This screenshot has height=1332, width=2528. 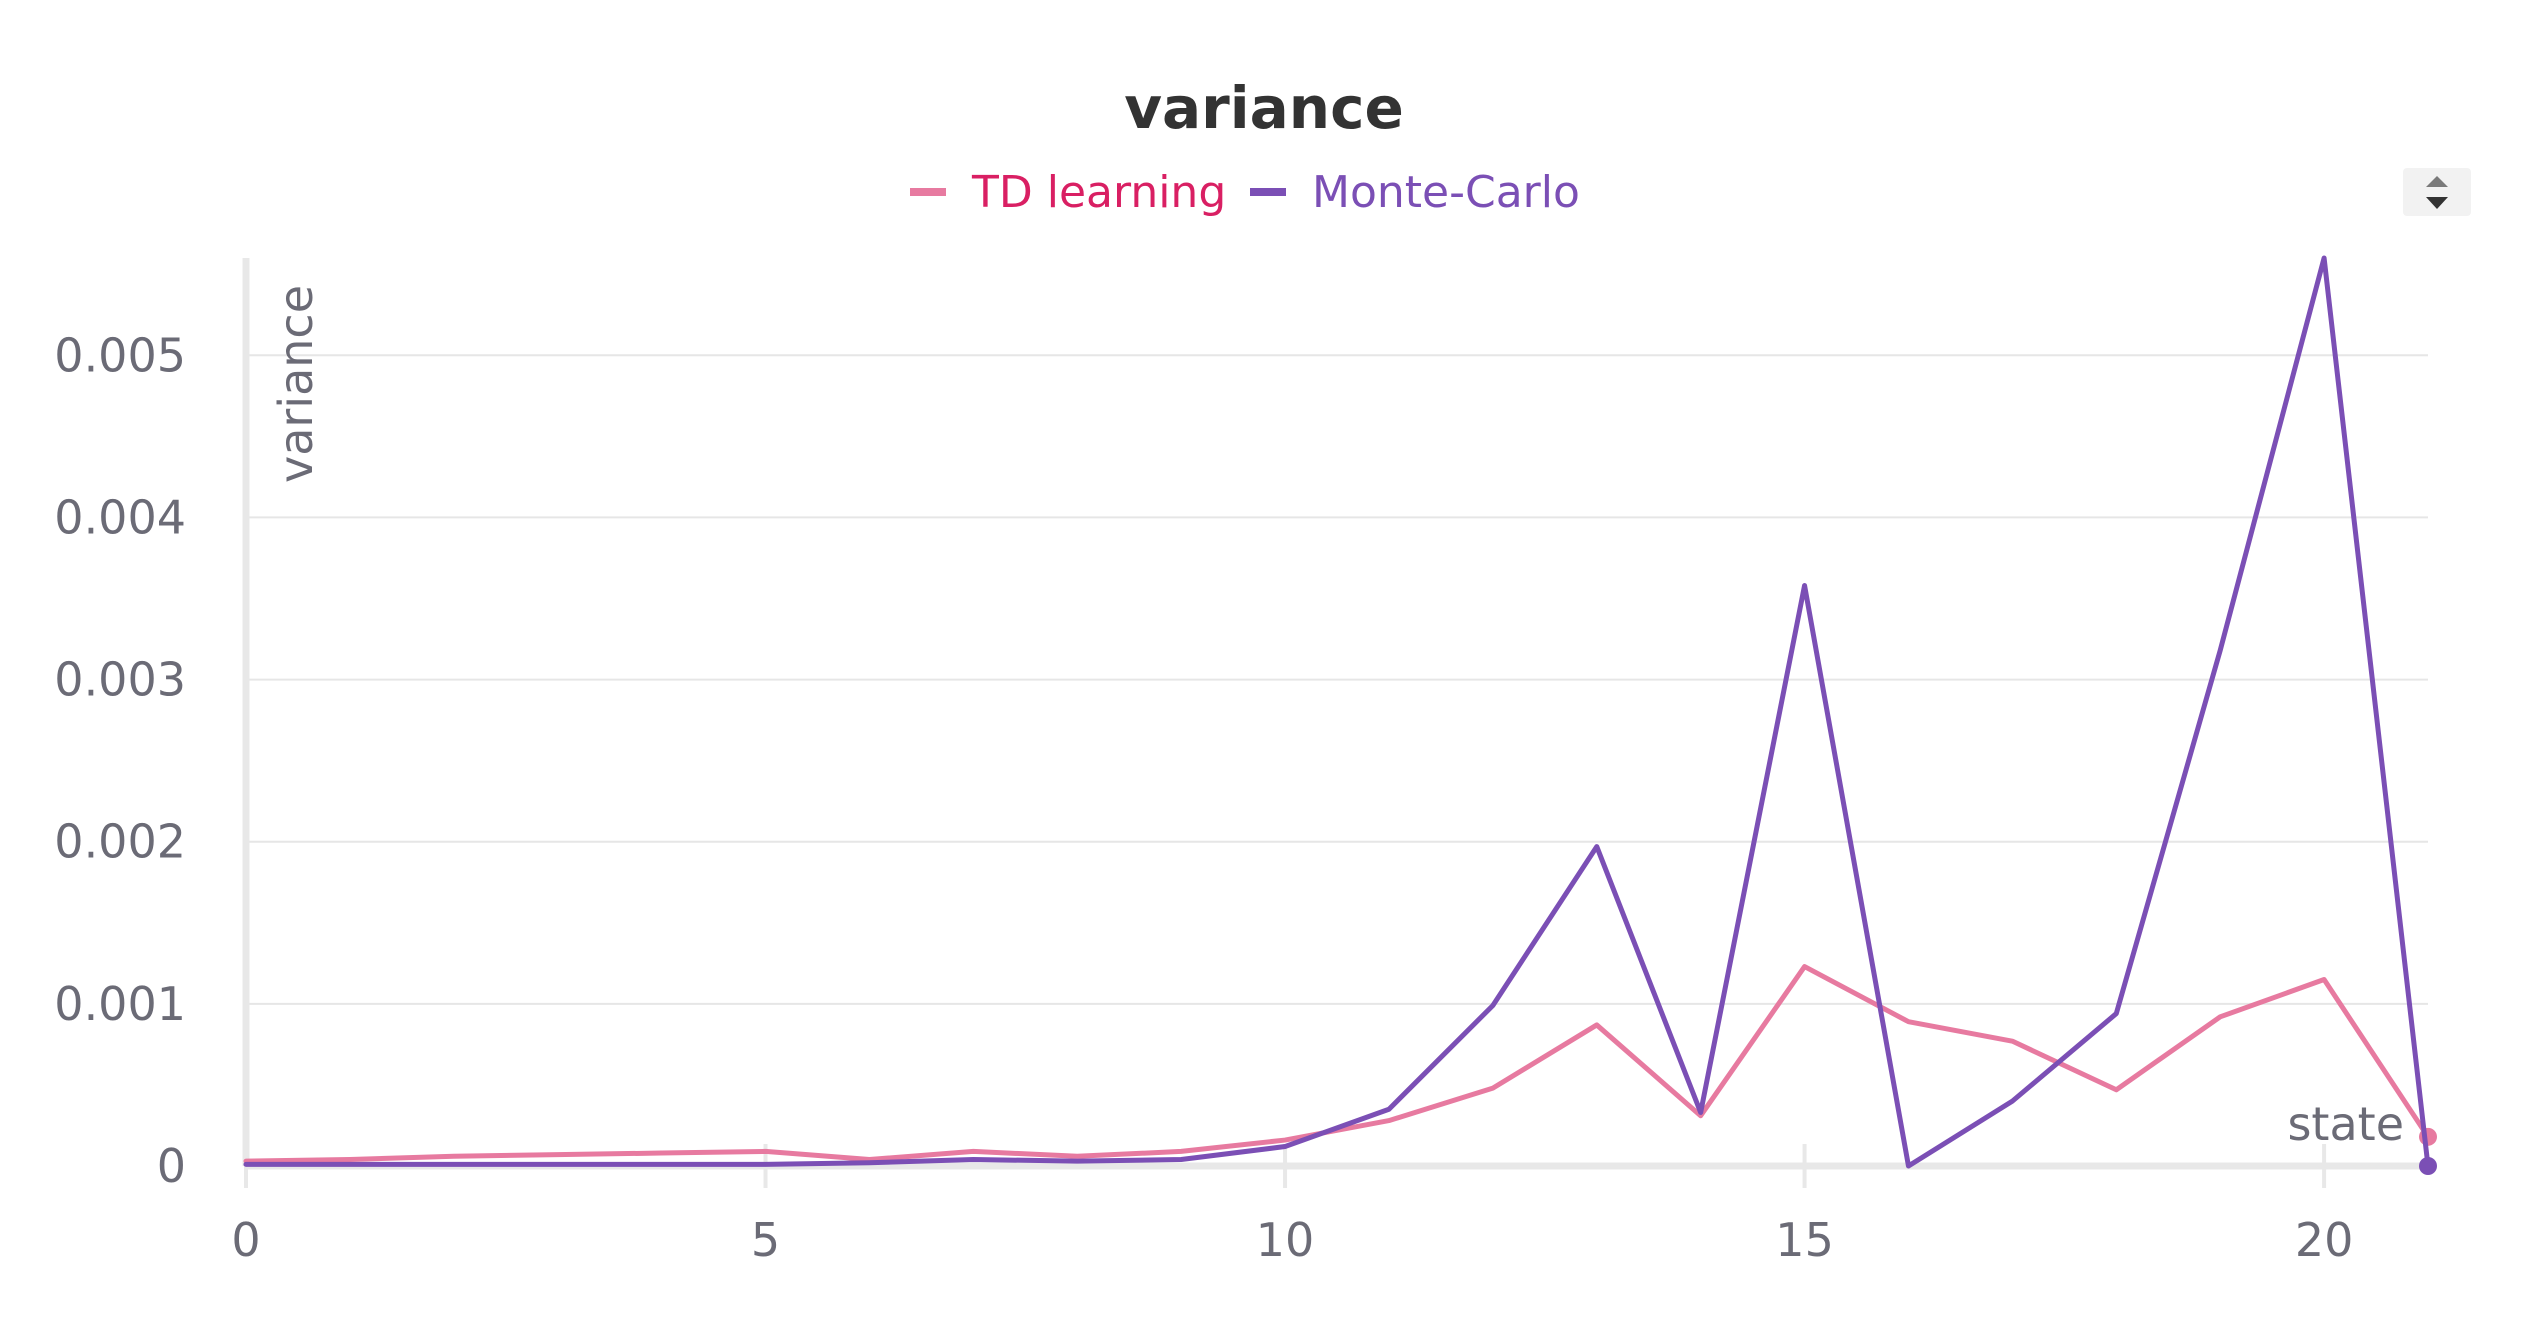 What do you see at coordinates (2324, 1240) in the screenshot?
I see `x-tick-label: 20` at bounding box center [2324, 1240].